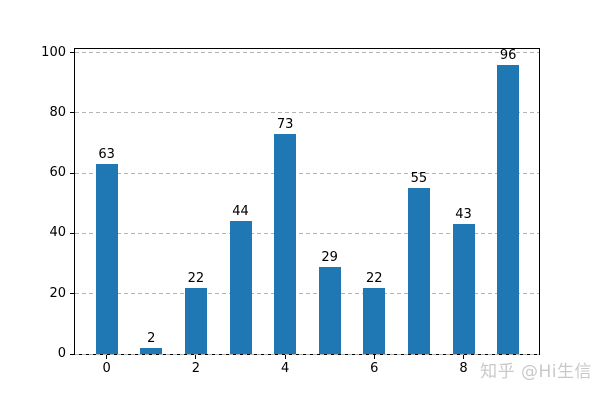  Describe the element at coordinates (57, 173) in the screenshot. I see `y-tick-label: 60` at that location.